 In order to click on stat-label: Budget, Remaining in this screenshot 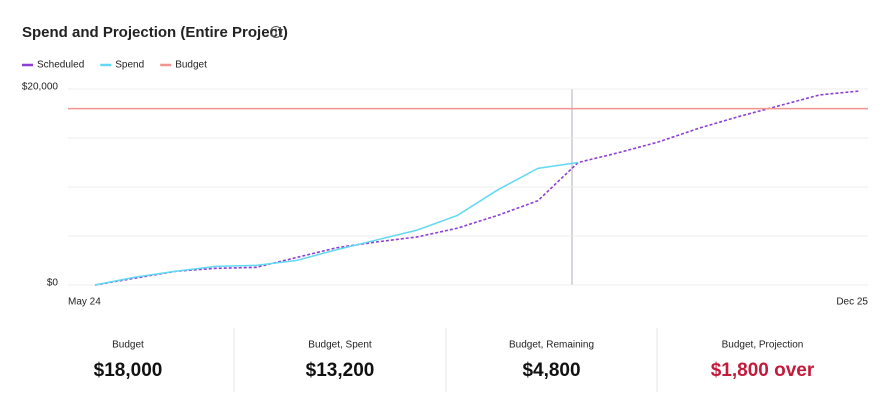, I will do `click(551, 345)`.